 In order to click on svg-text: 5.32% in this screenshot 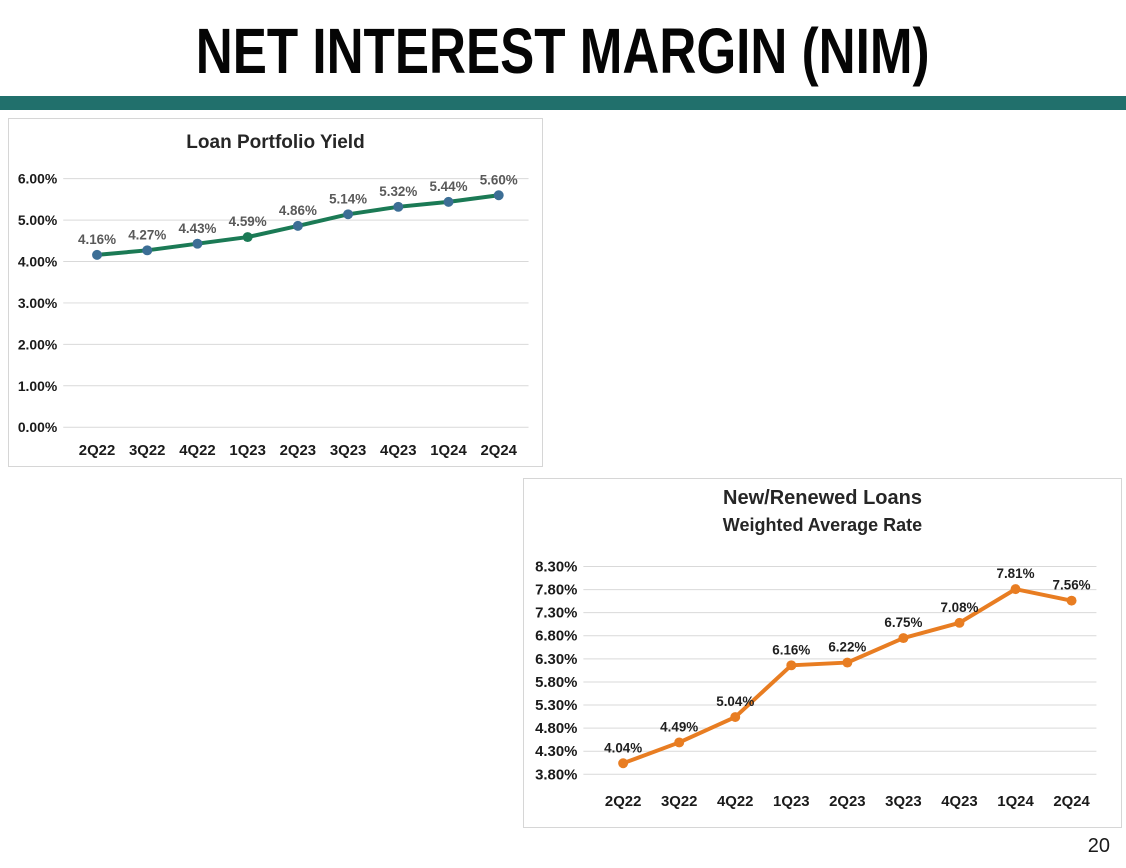, I will do `click(398, 191)`.